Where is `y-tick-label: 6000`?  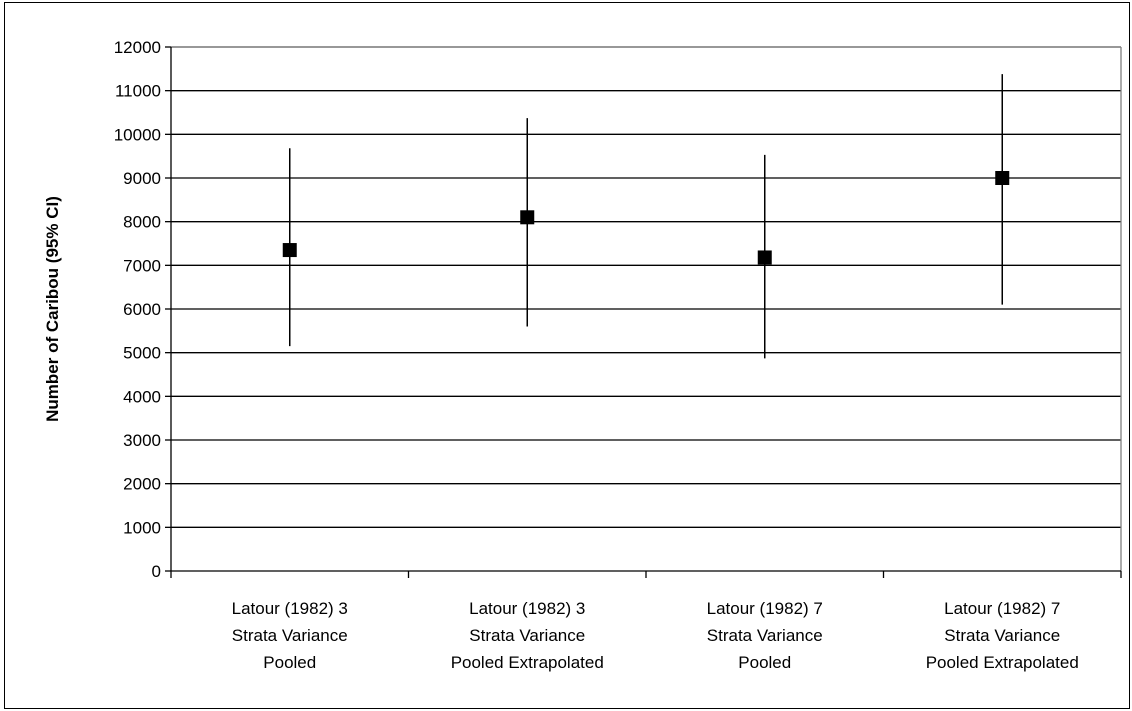 y-tick-label: 6000 is located at coordinates (142, 309).